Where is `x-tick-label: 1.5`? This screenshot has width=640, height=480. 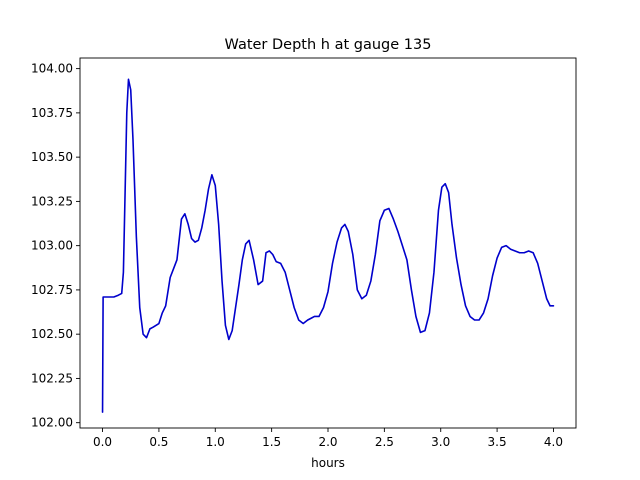 x-tick-label: 1.5 is located at coordinates (271, 442).